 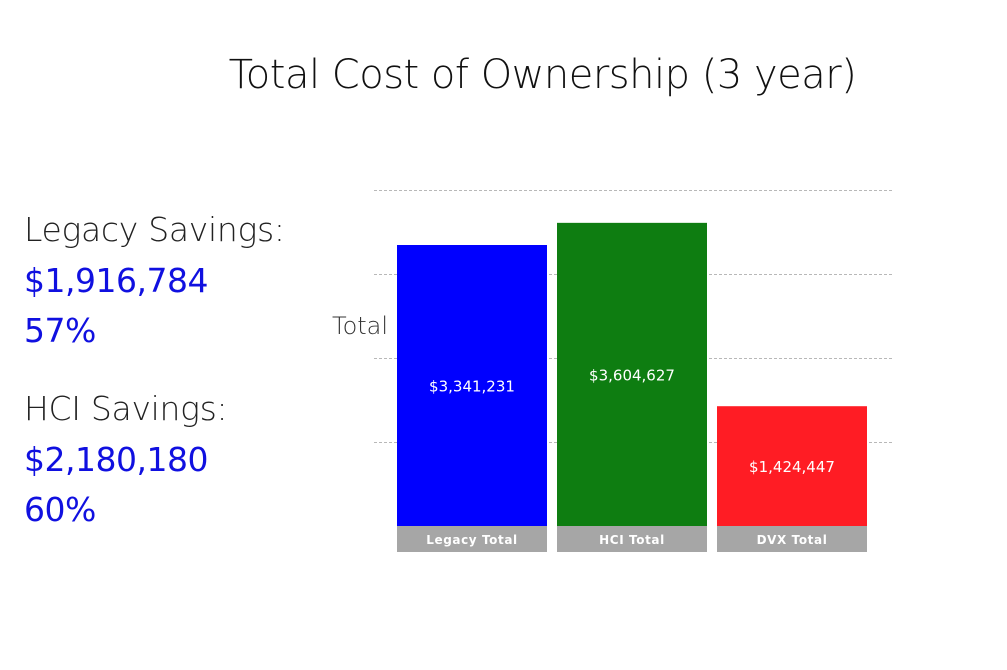 What do you see at coordinates (116, 459) in the screenshot?
I see `hci-savings-amount: $2,180,180` at bounding box center [116, 459].